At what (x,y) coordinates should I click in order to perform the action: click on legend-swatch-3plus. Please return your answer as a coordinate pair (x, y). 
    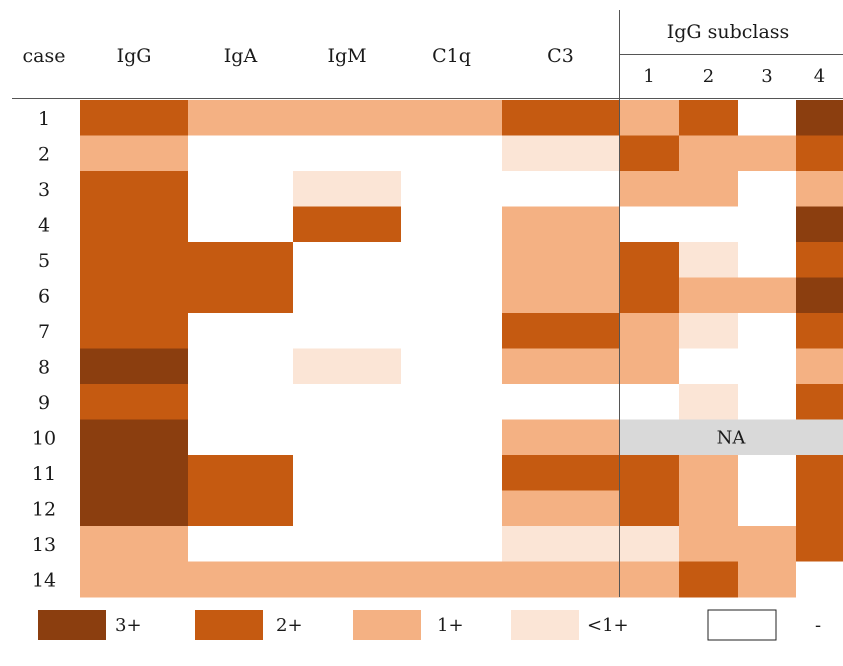
    Looking at the image, I should click on (72, 625).